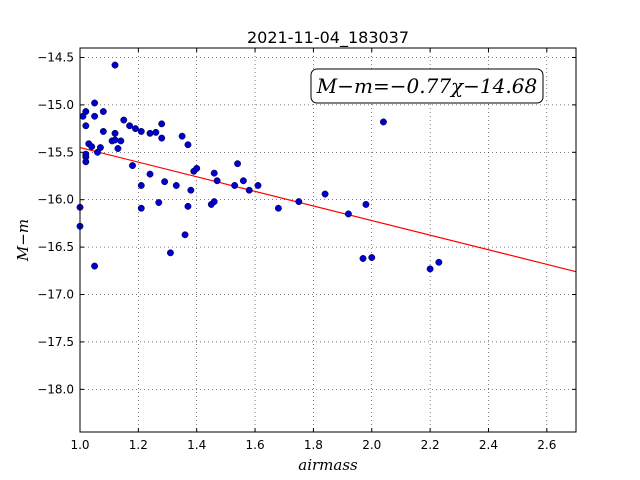  I want to click on x-tick-label: 1.6, so click(255, 445).